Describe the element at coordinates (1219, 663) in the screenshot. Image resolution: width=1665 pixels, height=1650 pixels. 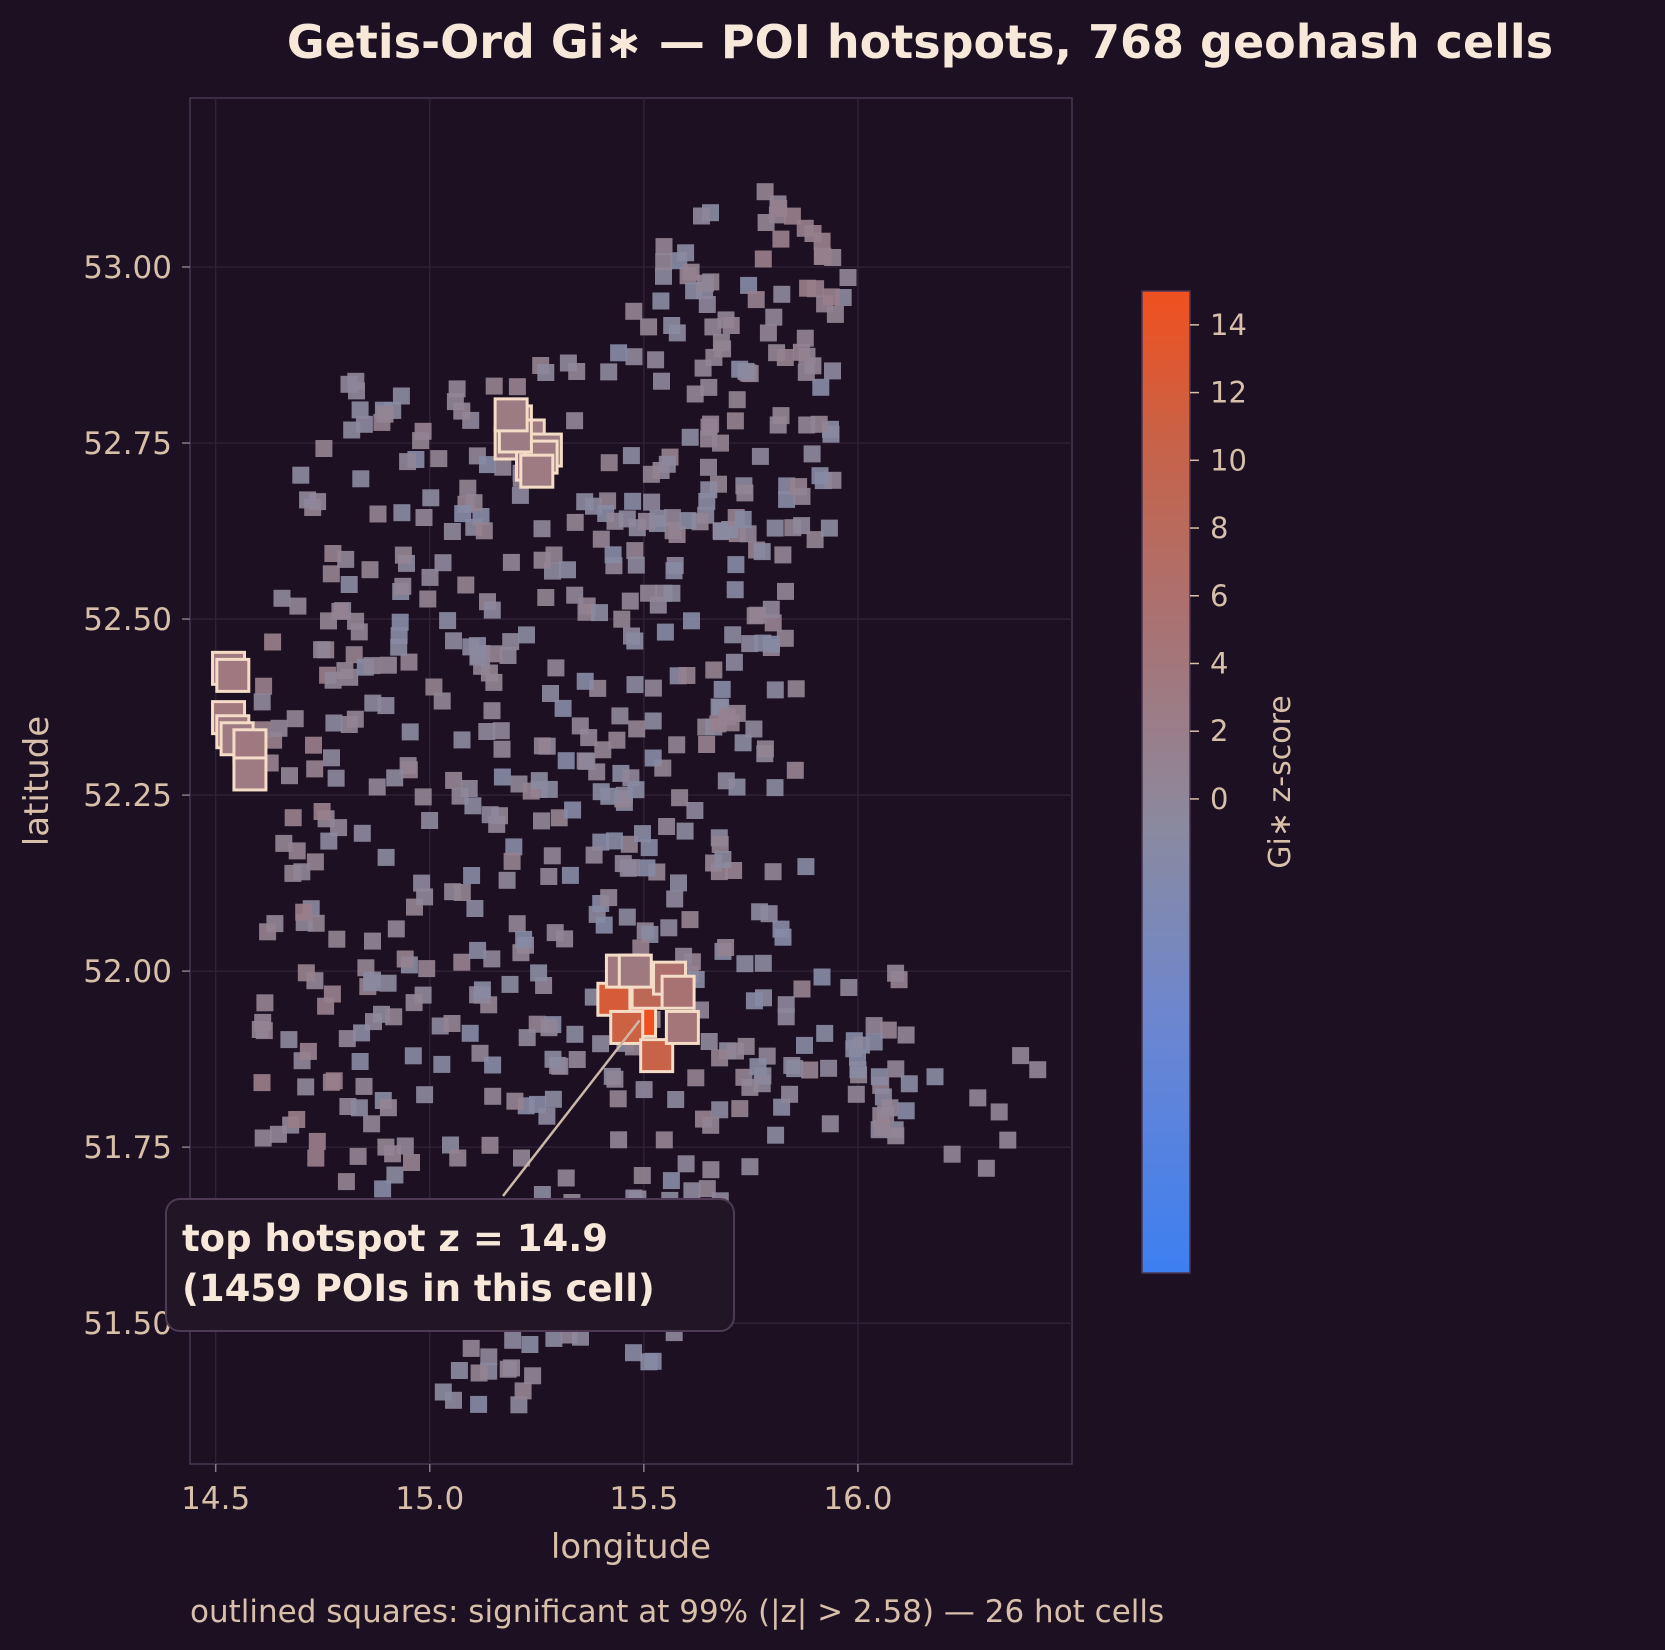
I see `colorbar-tick-label: 4` at that location.